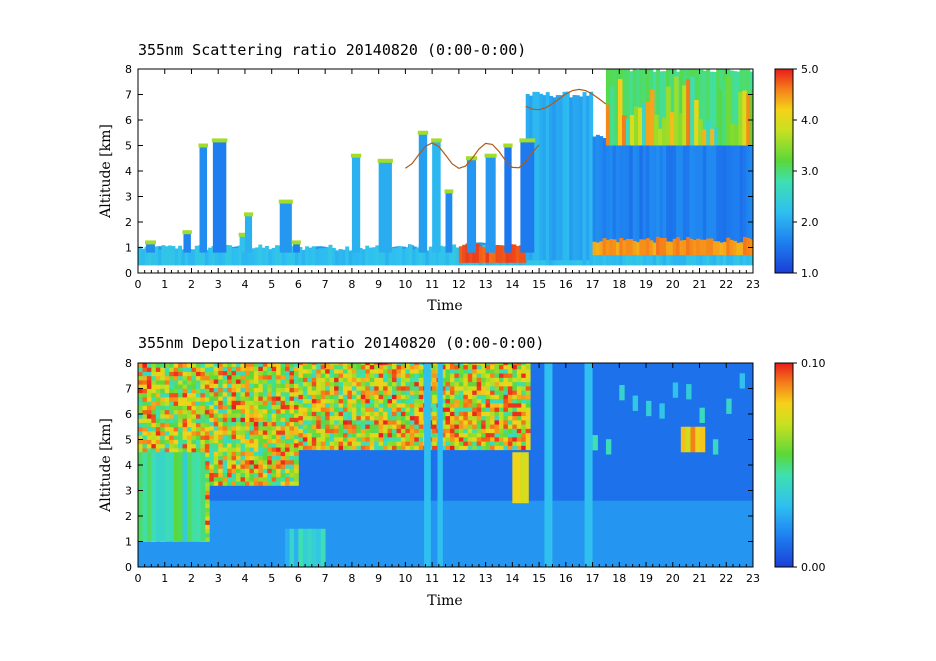  Describe the element at coordinates (440, 465) in the screenshot. I see `plume` at that location.